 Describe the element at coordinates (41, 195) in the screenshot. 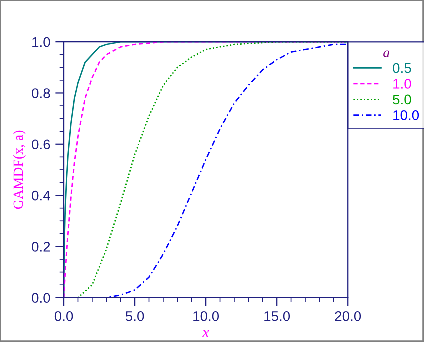

I see `y-tick-label: 0.4` at that location.